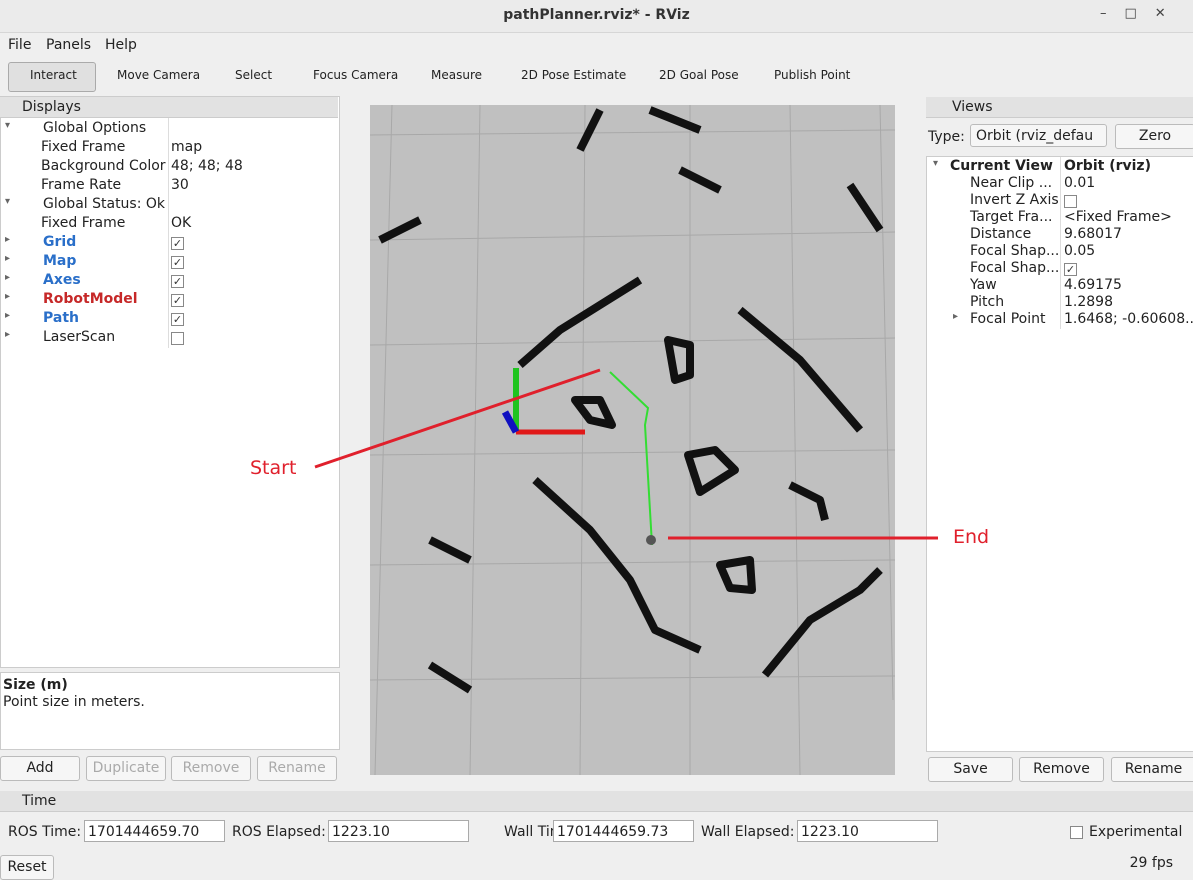  I want to click on start-label: Start, so click(273, 468).